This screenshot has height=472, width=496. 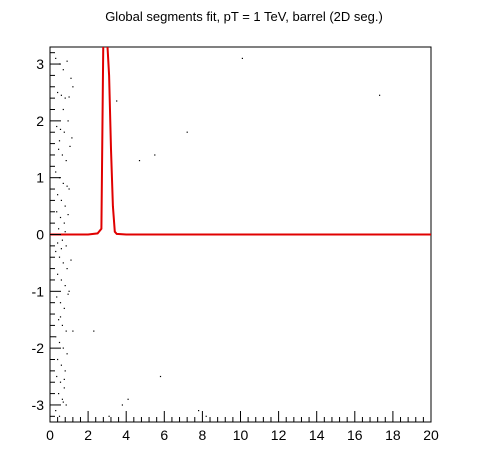 What do you see at coordinates (241, 435) in the screenshot?
I see `x-tick-label: 10` at bounding box center [241, 435].